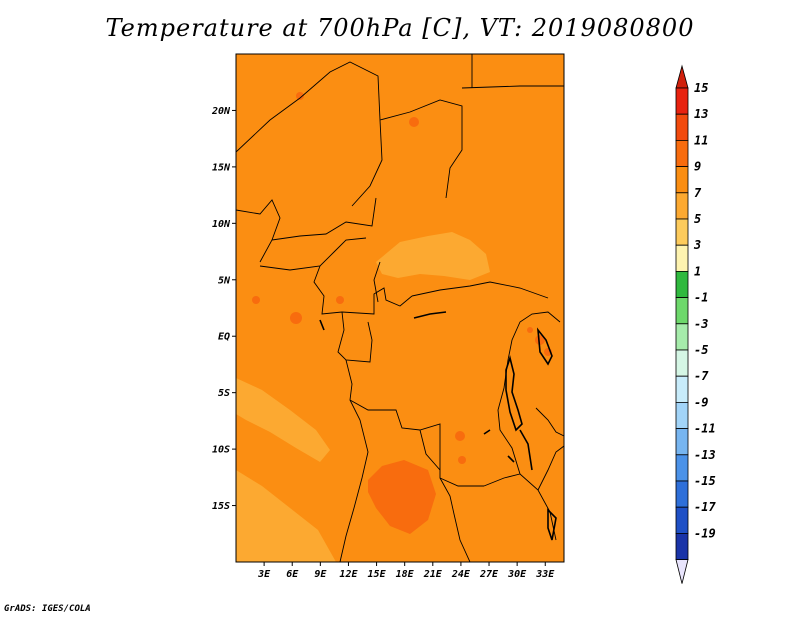  Describe the element at coordinates (221, 111) in the screenshot. I see `lat-tick-label: 20N` at that location.